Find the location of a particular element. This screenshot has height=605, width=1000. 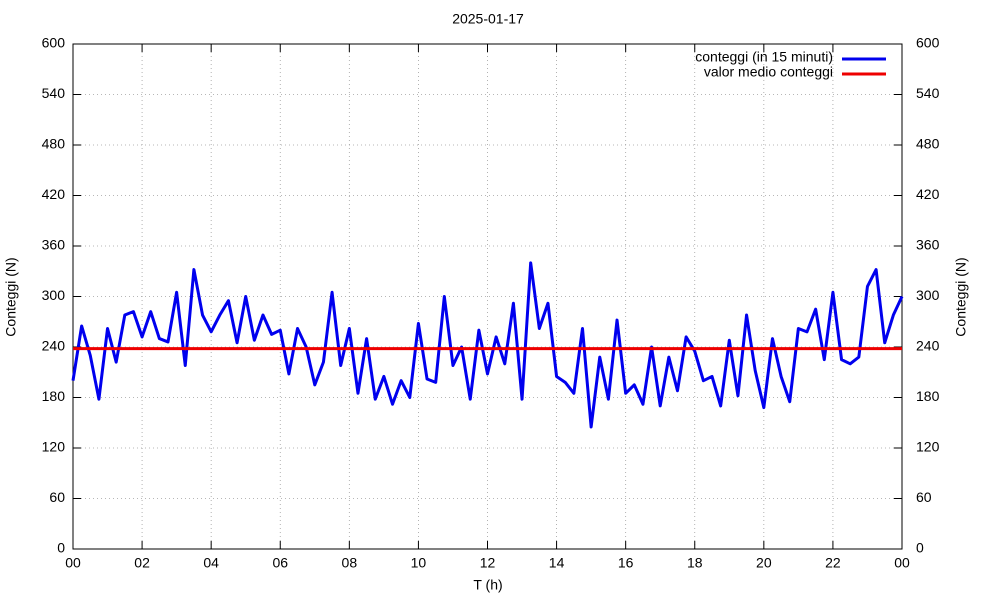

x-tick-label: 18 is located at coordinates (695, 563).